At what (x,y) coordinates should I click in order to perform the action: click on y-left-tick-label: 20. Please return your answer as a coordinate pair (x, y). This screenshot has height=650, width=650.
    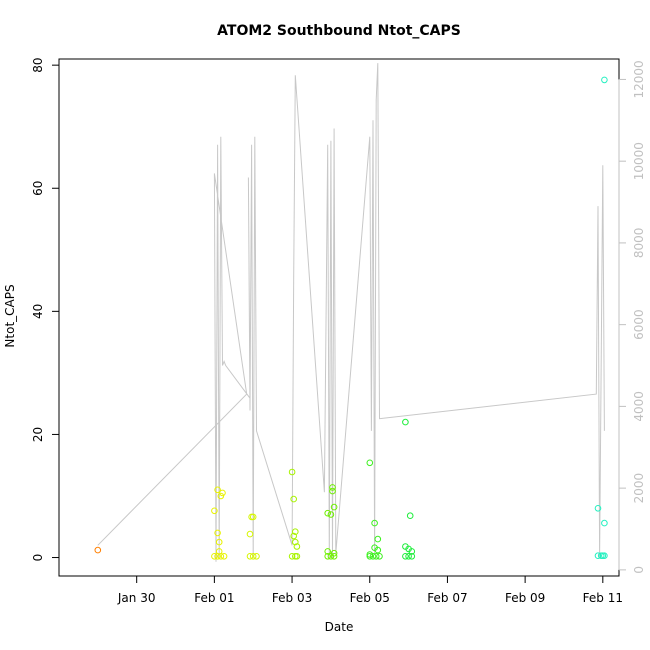
    Looking at the image, I should click on (38, 434).